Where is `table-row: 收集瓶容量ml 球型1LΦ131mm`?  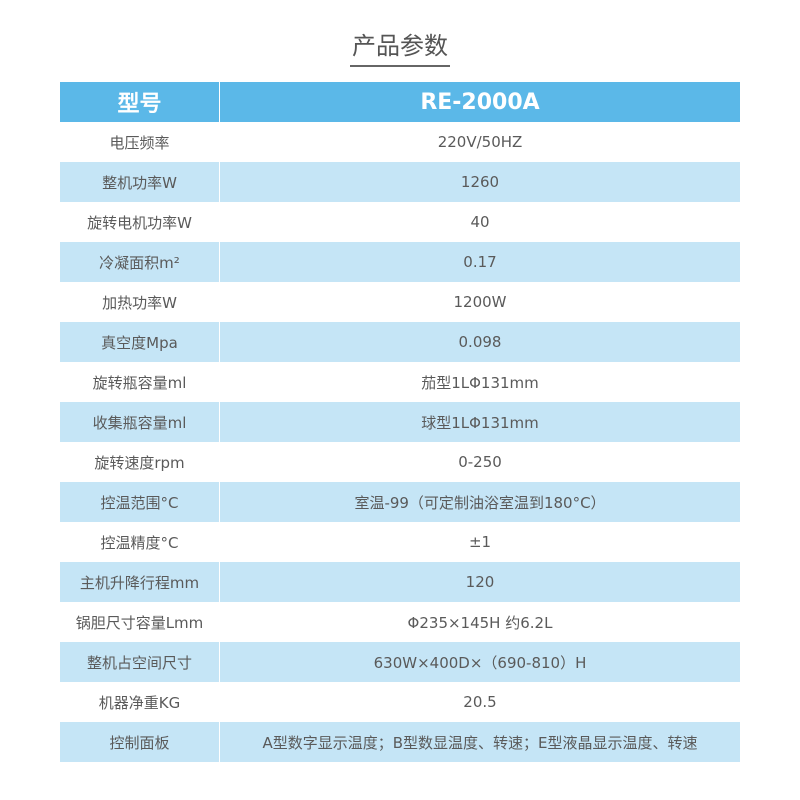 table-row: 收集瓶容量ml 球型1LΦ131mm is located at coordinates (400, 422).